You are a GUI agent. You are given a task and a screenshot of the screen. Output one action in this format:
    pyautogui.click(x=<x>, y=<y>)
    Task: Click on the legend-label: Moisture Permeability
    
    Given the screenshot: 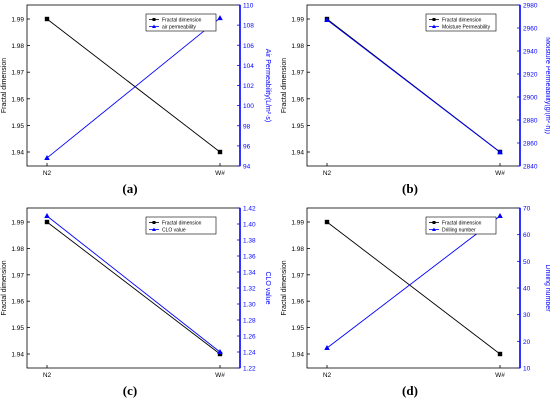 What is the action you would take?
    pyautogui.click(x=466, y=27)
    